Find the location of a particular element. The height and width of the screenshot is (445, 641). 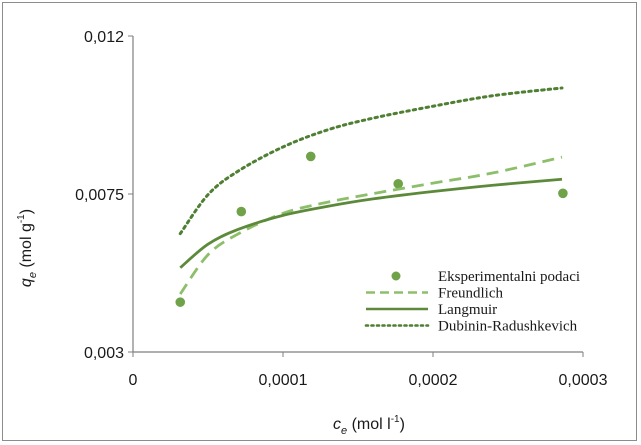

x-tick-label: 0,0001 is located at coordinates (283, 380).